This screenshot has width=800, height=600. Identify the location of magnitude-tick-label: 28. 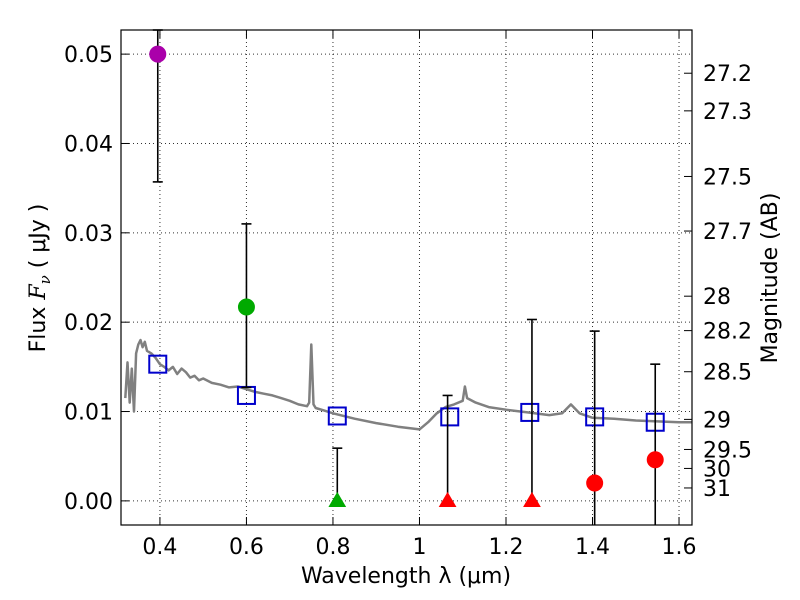
(717, 297).